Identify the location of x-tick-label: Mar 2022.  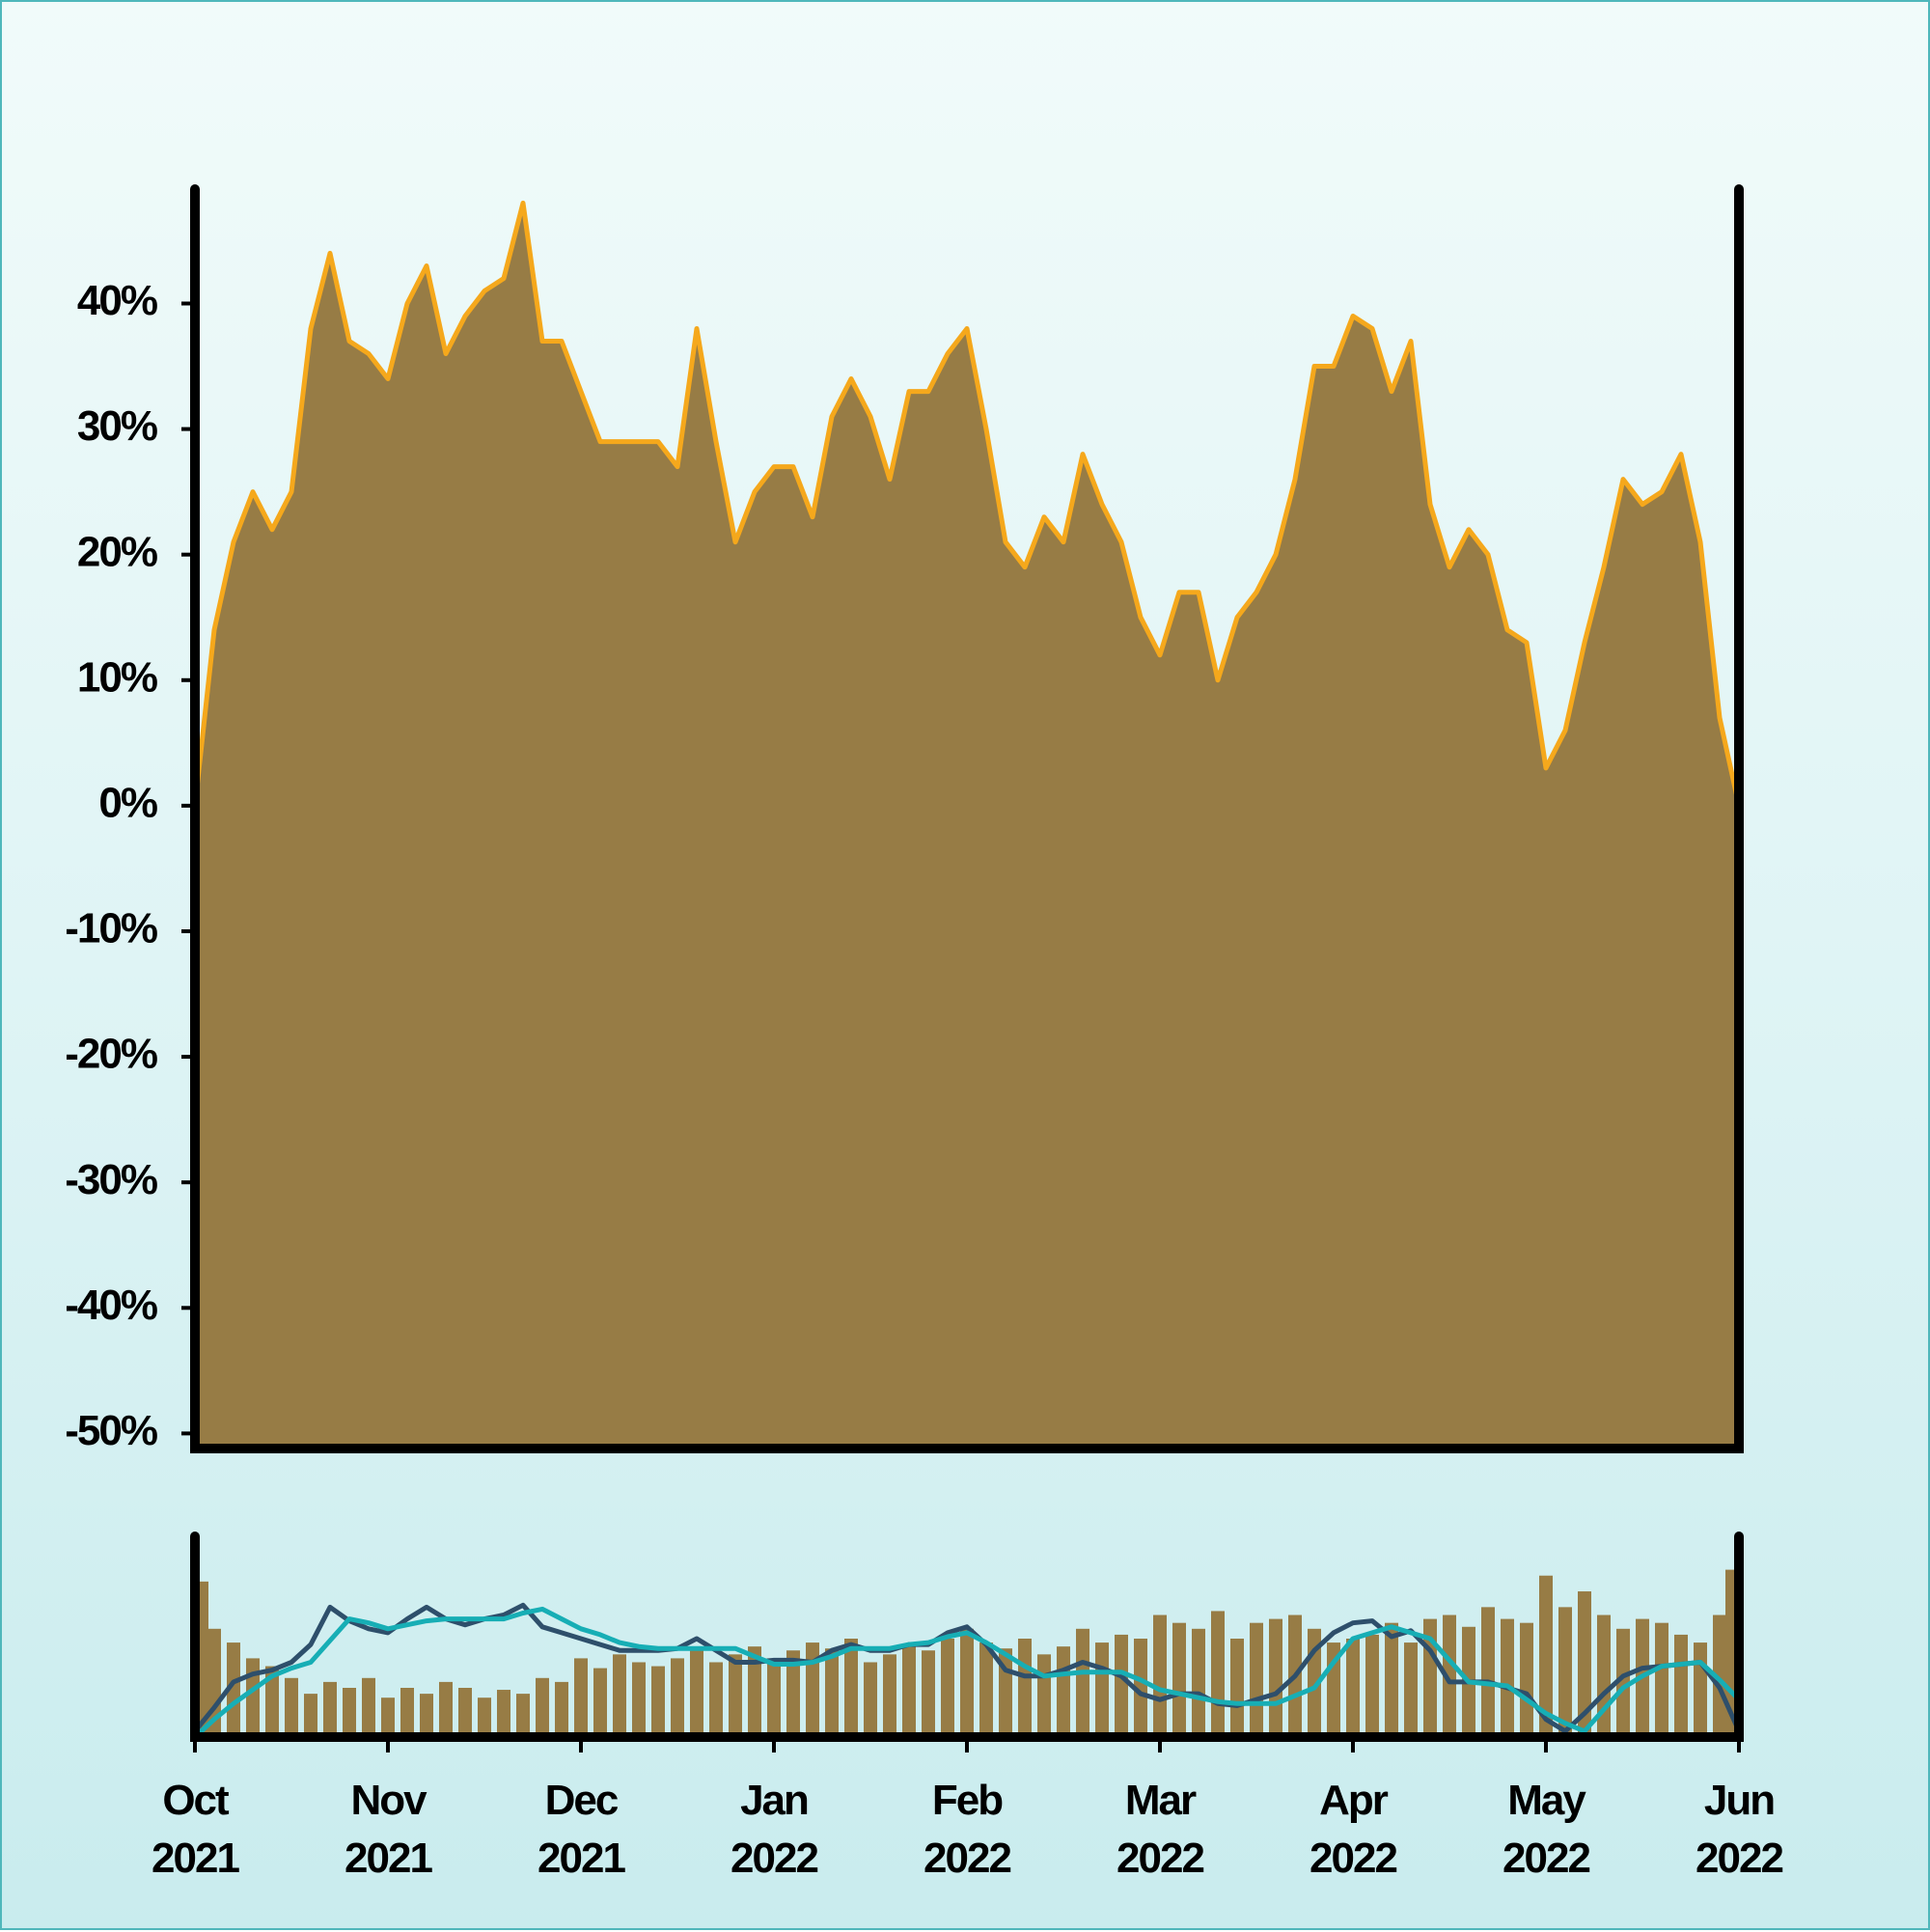
(1161, 1829).